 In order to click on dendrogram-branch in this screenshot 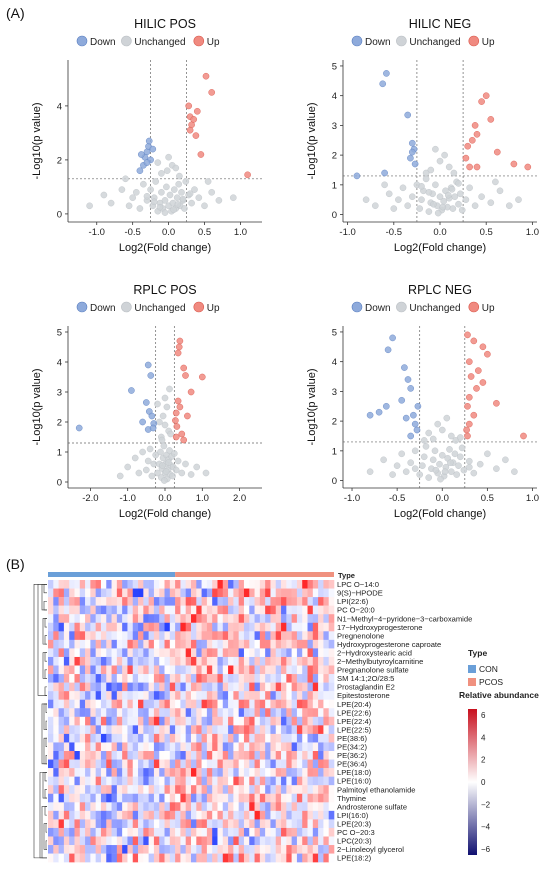, I will do `click(45, 606)`.